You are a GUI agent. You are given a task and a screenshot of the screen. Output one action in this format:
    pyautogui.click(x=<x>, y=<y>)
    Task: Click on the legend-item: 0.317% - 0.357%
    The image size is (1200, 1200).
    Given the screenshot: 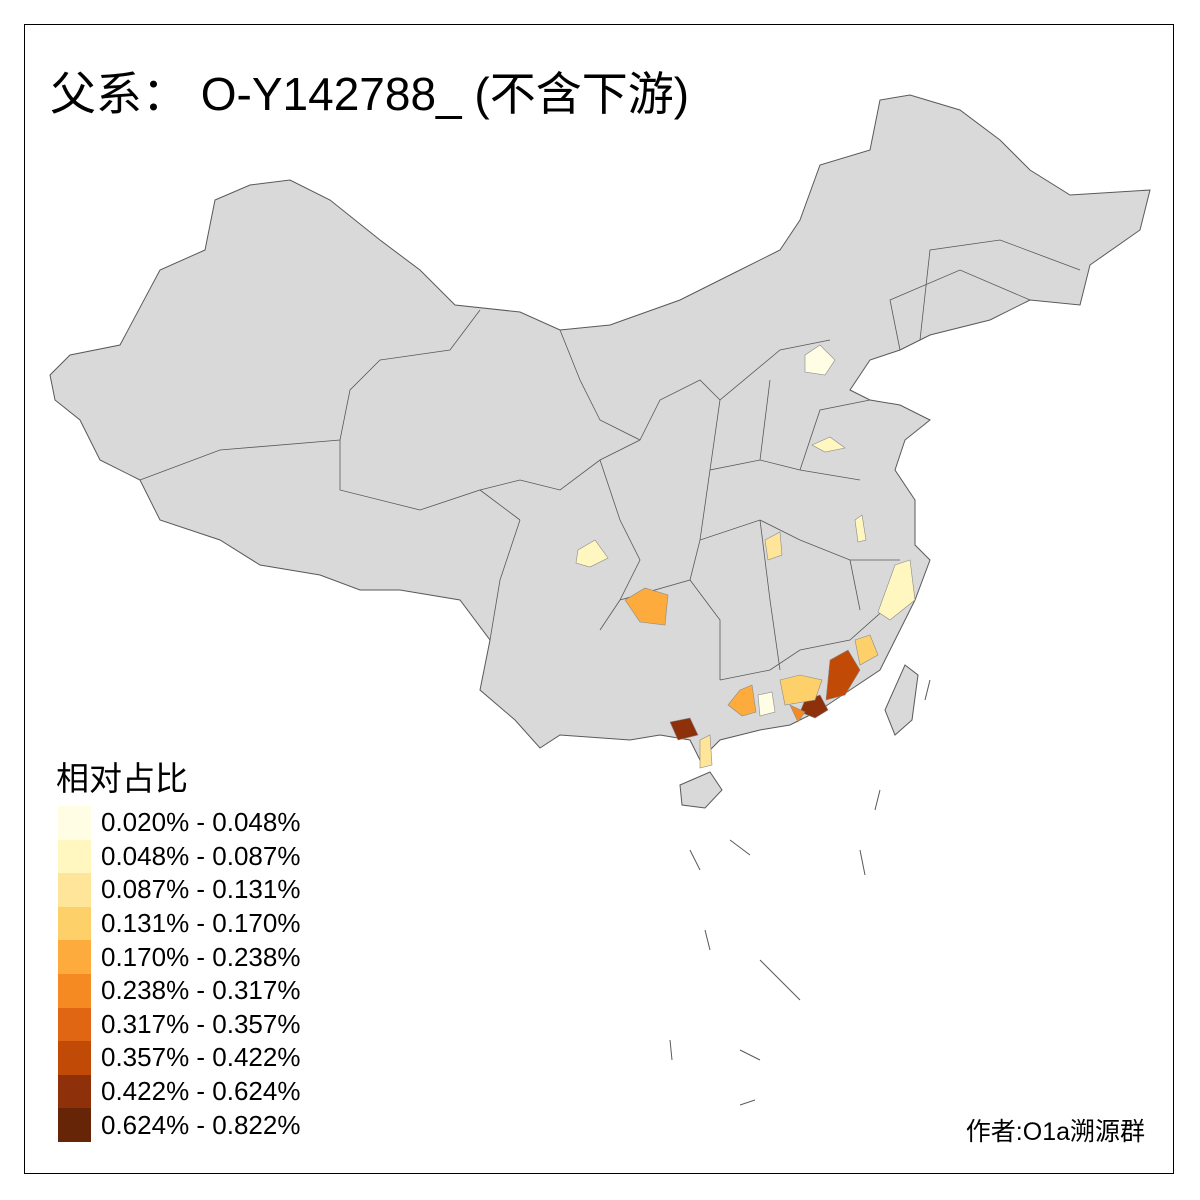 What is the action you would take?
    pyautogui.click(x=179, y=1024)
    